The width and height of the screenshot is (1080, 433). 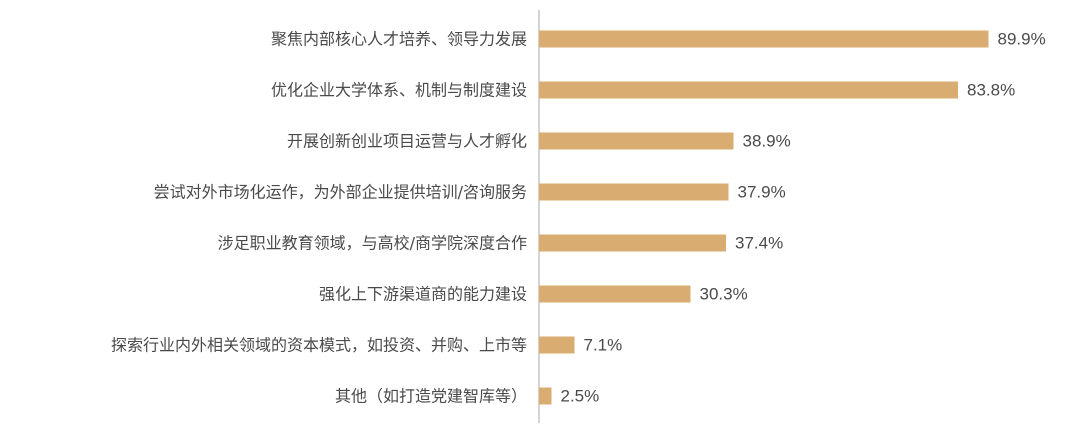 I want to click on value-label-2: 83.8%, so click(x=991, y=90).